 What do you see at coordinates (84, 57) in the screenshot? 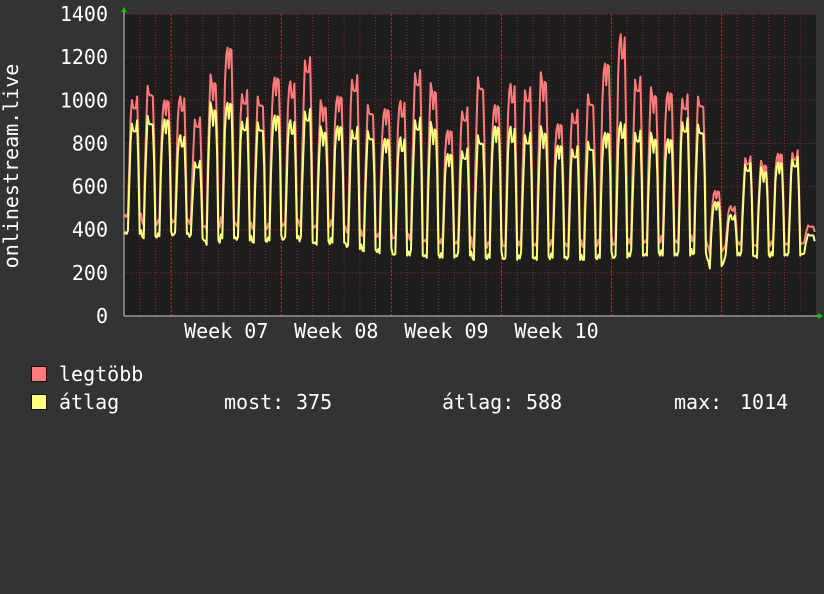
I see `y-tick-label: 1200` at bounding box center [84, 57].